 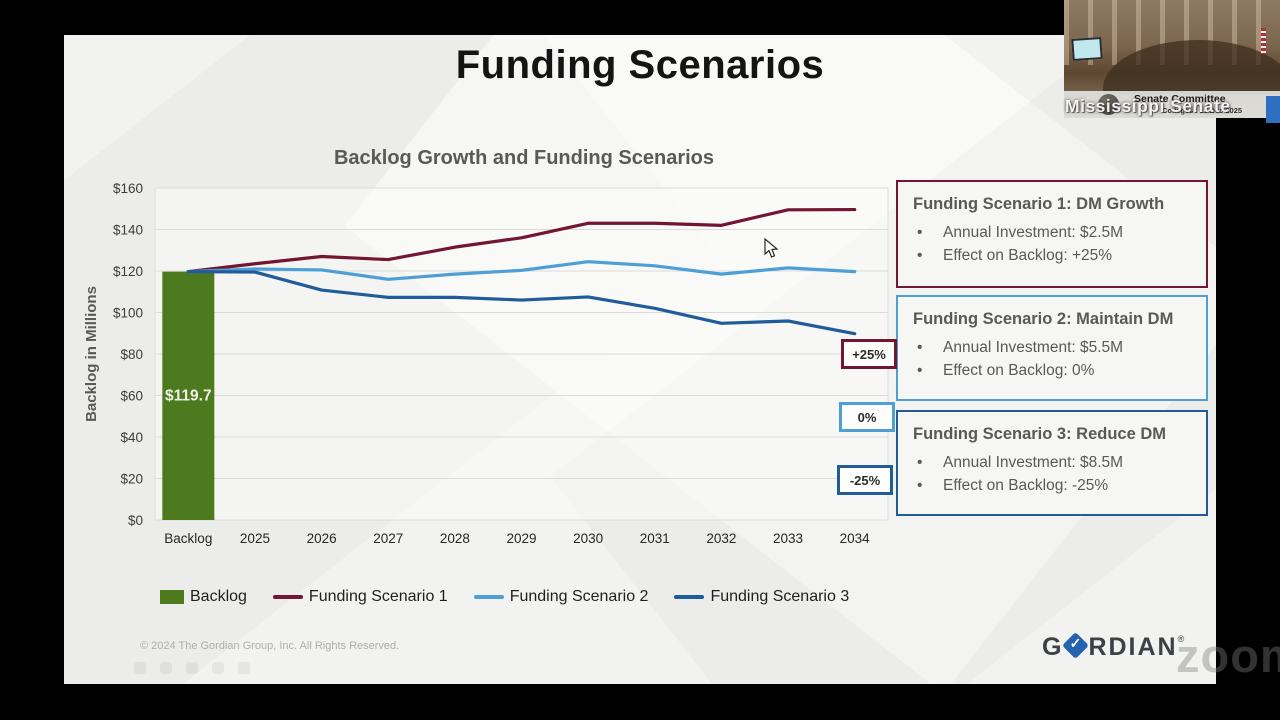 What do you see at coordinates (1087, 49) in the screenshot?
I see `room-display-screen` at bounding box center [1087, 49].